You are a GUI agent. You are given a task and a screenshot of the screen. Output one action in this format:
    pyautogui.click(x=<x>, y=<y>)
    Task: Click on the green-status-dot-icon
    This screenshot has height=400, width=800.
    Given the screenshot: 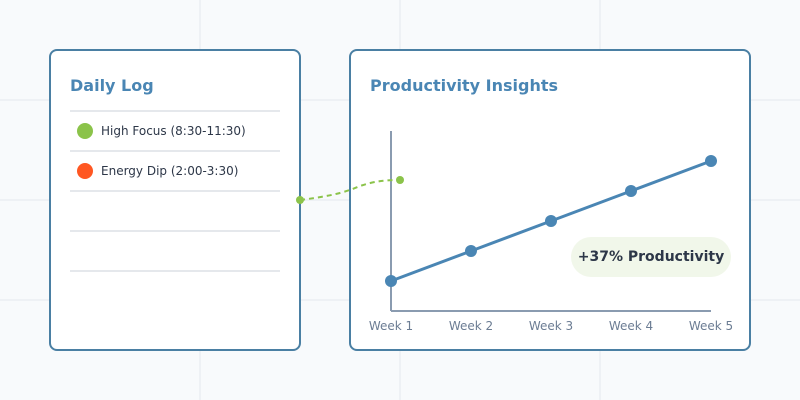 What is the action you would take?
    pyautogui.click(x=85, y=131)
    